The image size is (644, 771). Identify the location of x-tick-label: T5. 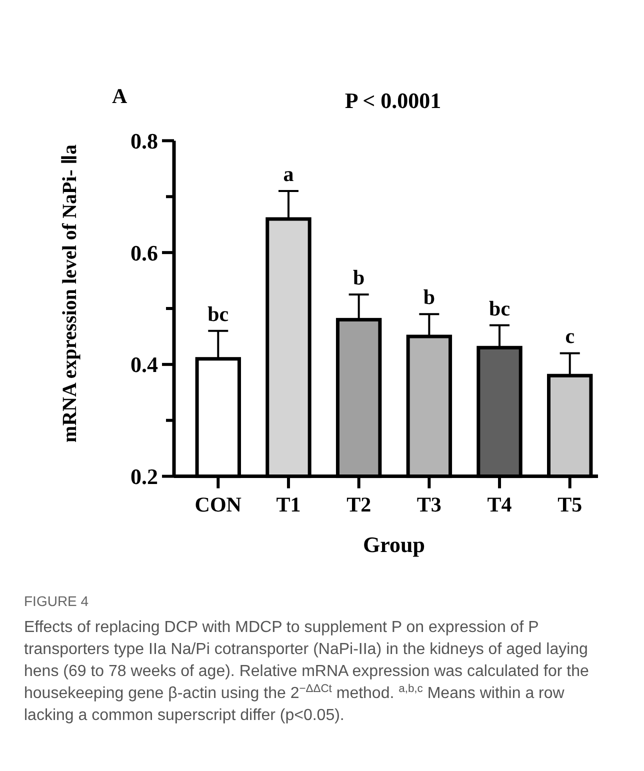
(570, 504).